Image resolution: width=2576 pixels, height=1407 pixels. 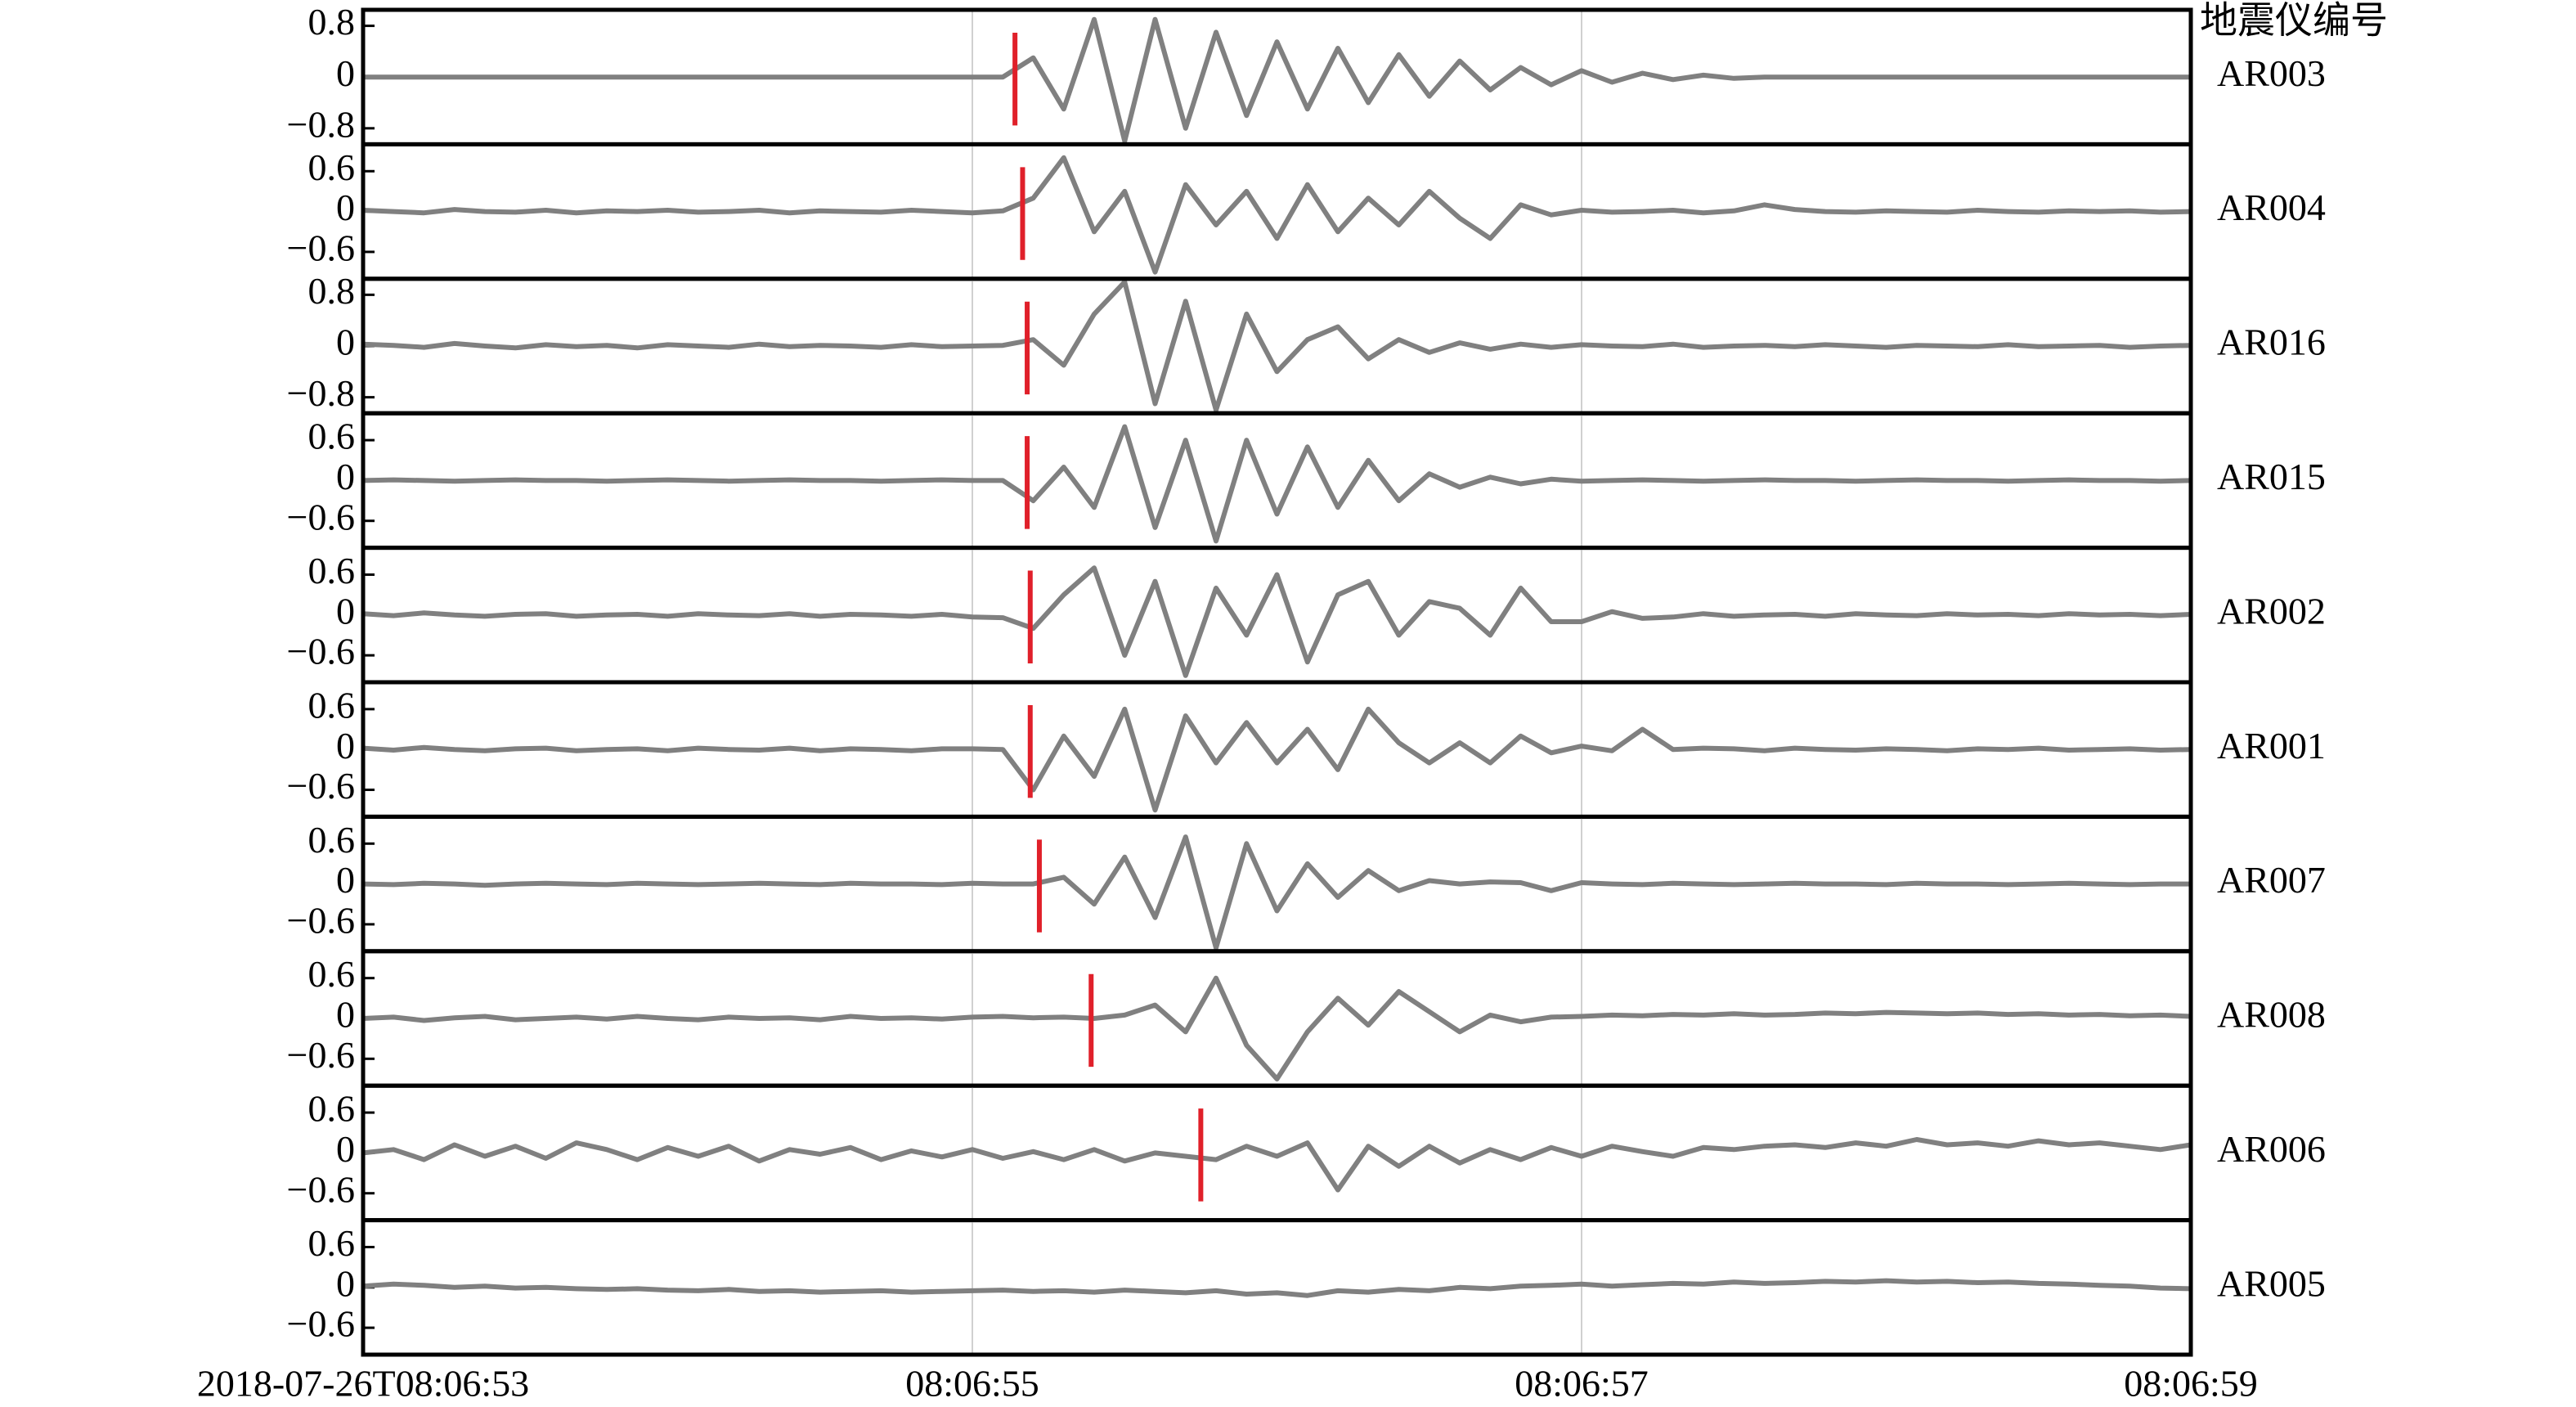 What do you see at coordinates (2294, 21) in the screenshot?
I see `station-header: 地震仪编号` at bounding box center [2294, 21].